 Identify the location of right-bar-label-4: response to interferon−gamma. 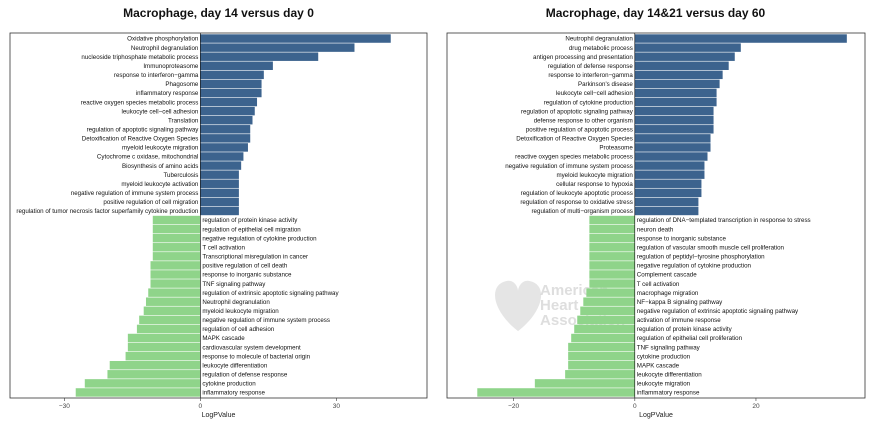
(590, 75).